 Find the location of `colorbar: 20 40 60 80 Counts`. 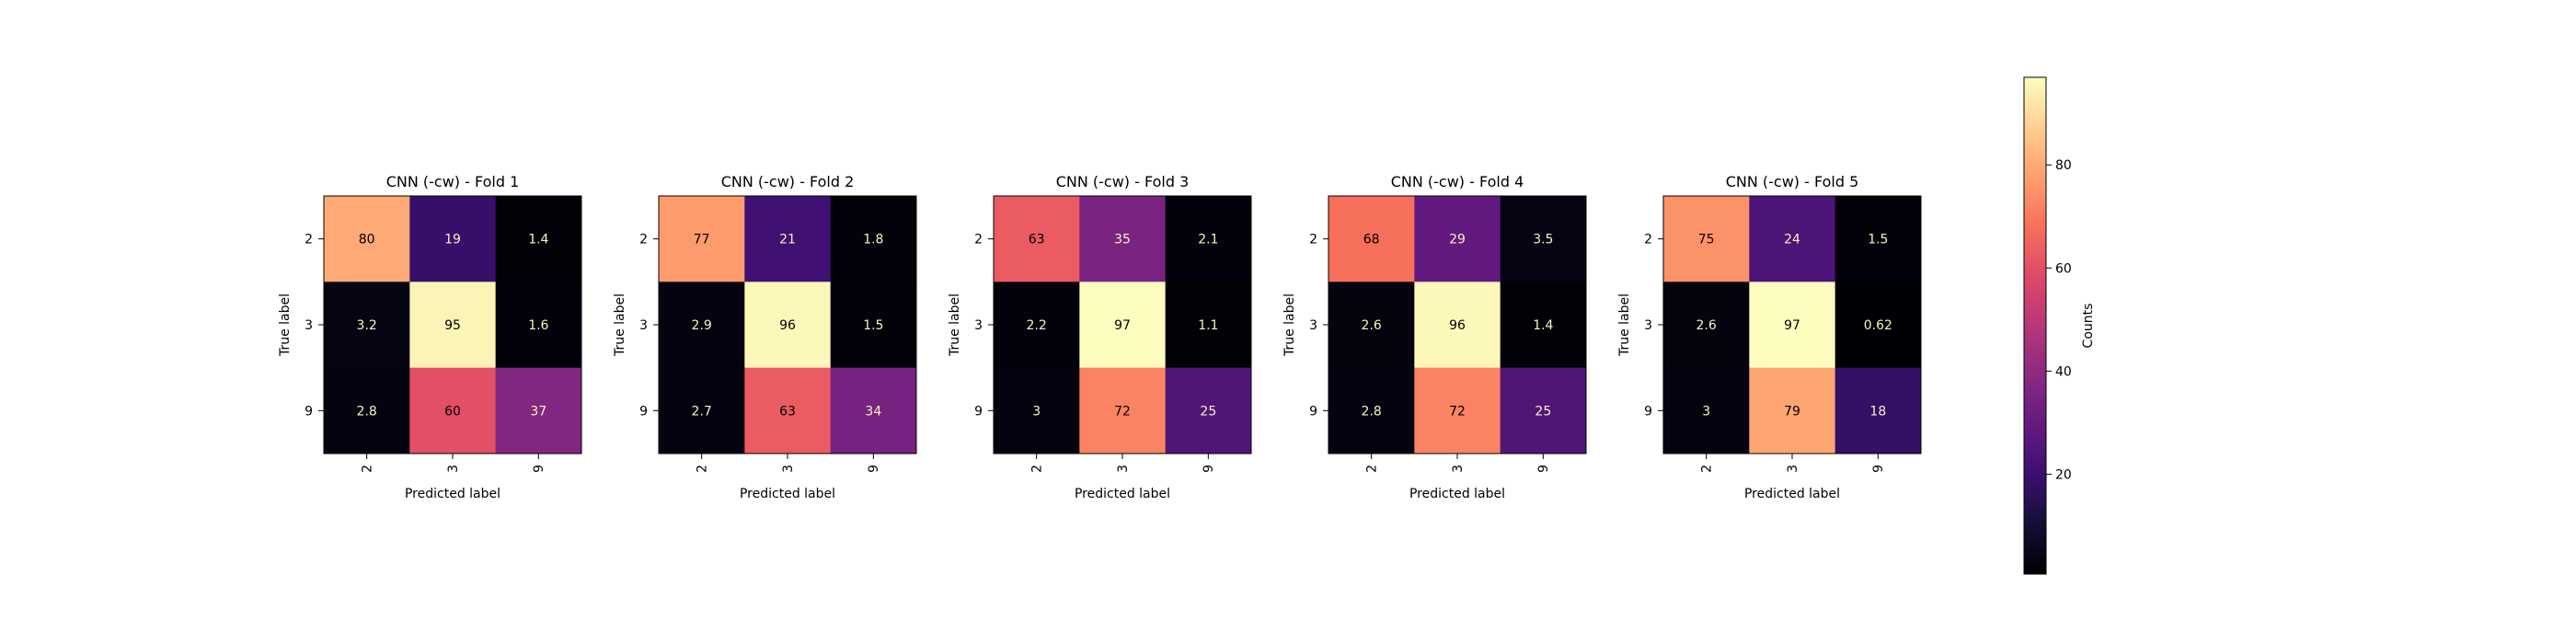

colorbar: 20 40 60 80 Counts is located at coordinates (2059, 325).